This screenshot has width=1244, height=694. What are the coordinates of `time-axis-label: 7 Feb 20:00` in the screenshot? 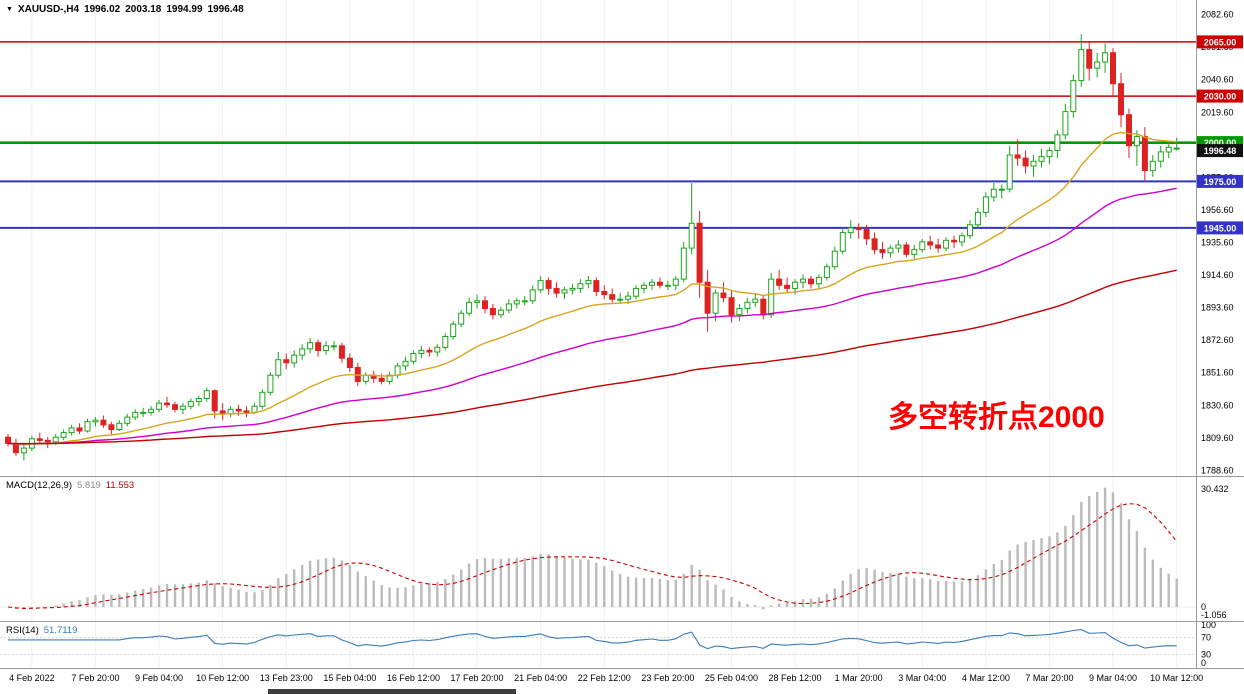 It's located at (95, 678).